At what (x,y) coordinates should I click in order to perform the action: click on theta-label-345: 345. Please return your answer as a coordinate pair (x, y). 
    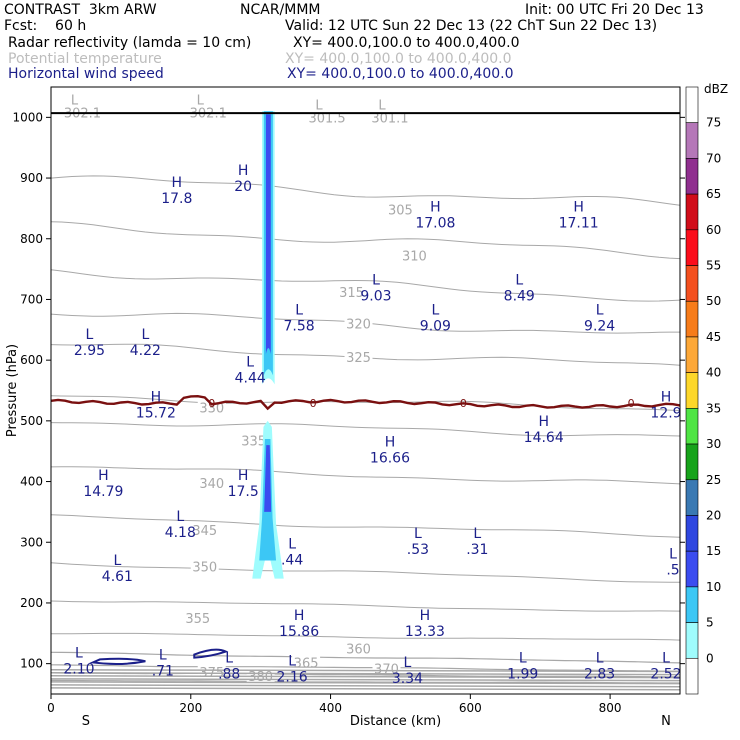
    Looking at the image, I should click on (204, 531).